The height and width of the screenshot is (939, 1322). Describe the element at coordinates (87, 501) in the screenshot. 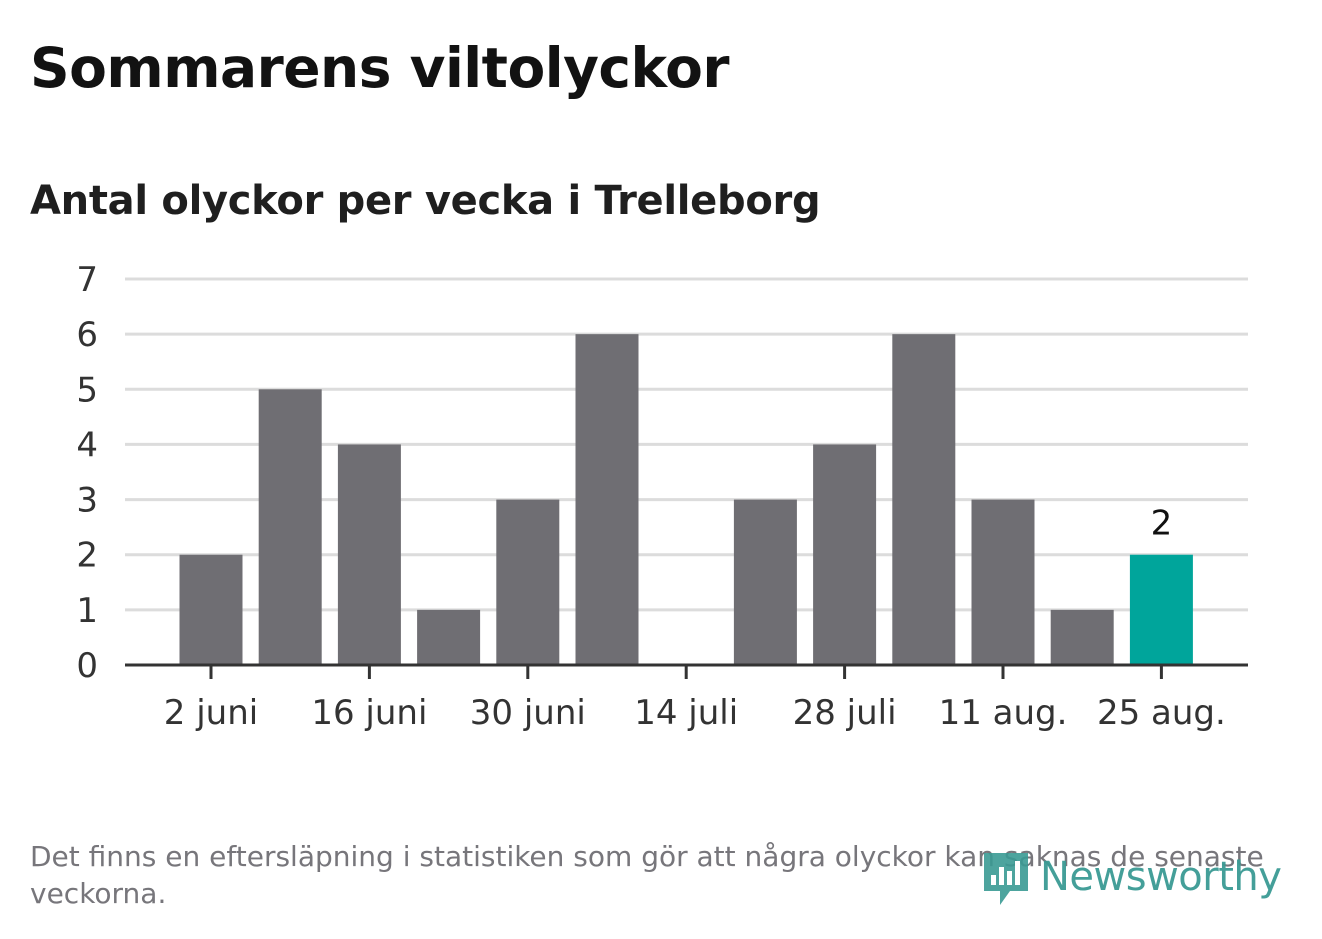

I see `y-tick-label: 3` at that location.